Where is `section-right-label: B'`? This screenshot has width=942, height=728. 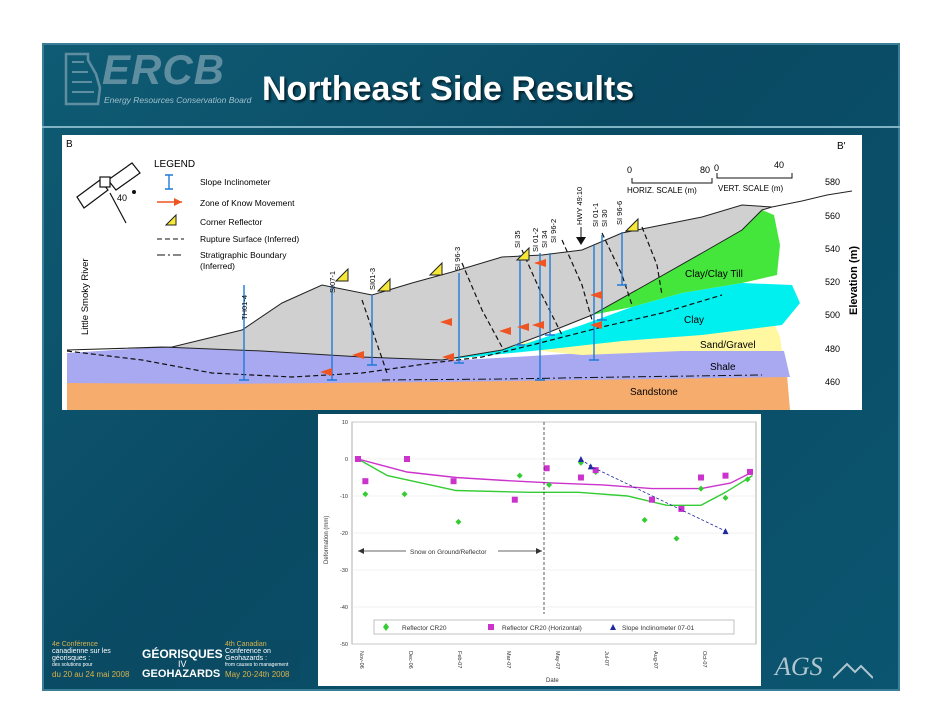 section-right-label: B' is located at coordinates (841, 146).